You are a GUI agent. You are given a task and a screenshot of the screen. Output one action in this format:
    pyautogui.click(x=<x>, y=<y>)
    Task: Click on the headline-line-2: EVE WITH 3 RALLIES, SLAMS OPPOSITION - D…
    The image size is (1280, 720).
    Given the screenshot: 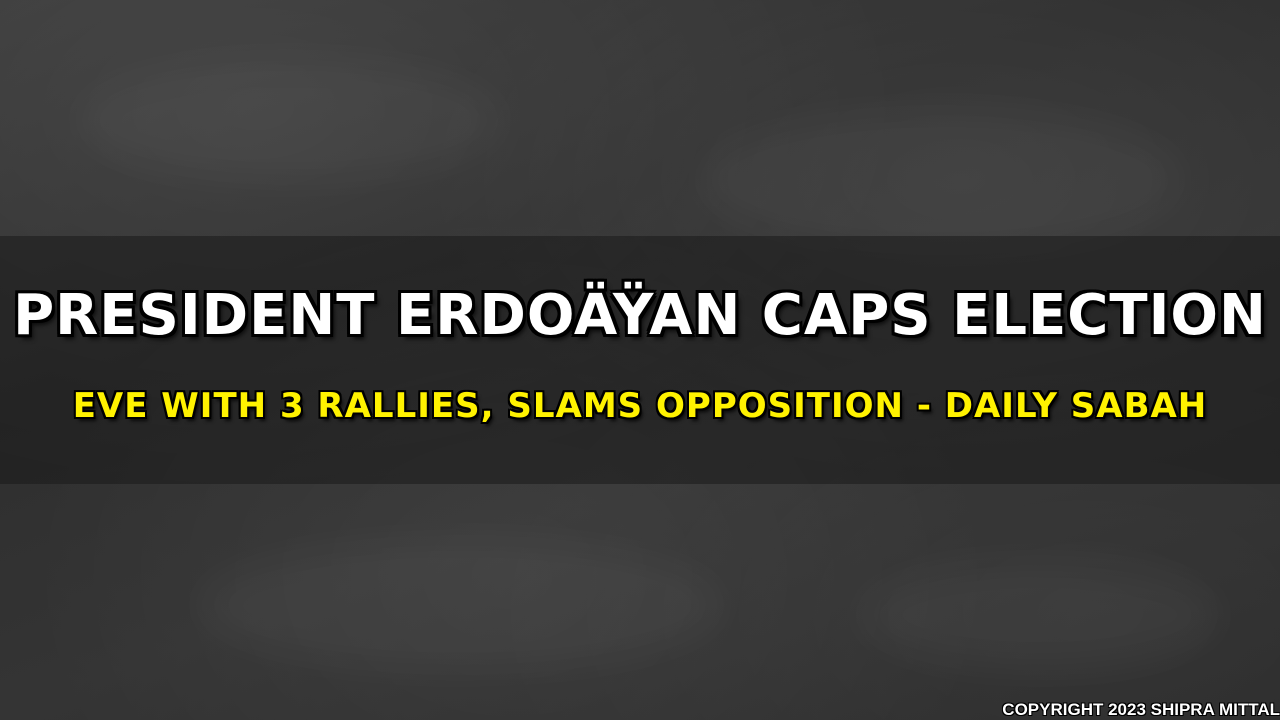 What is the action you would take?
    pyautogui.click(x=640, y=406)
    